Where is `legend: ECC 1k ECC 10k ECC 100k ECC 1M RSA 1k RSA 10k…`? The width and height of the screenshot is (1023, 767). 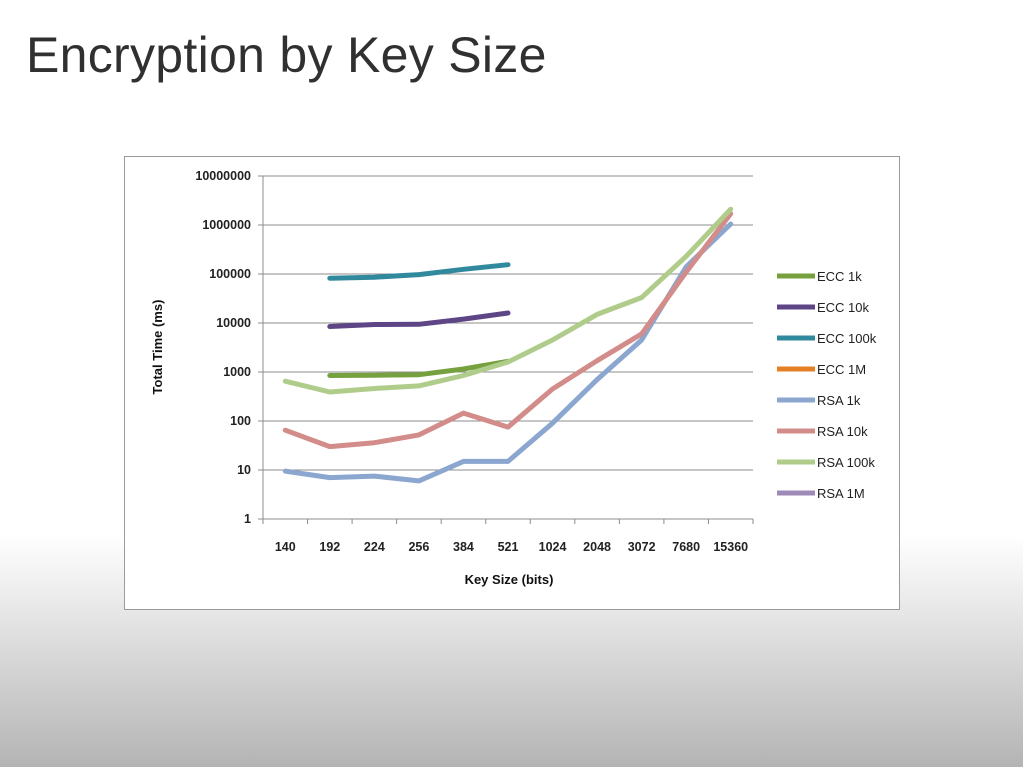
legend: ECC 1k ECC 10k ECC 100k ECC 1M RSA 1k RSA 10k… is located at coordinates (827, 385).